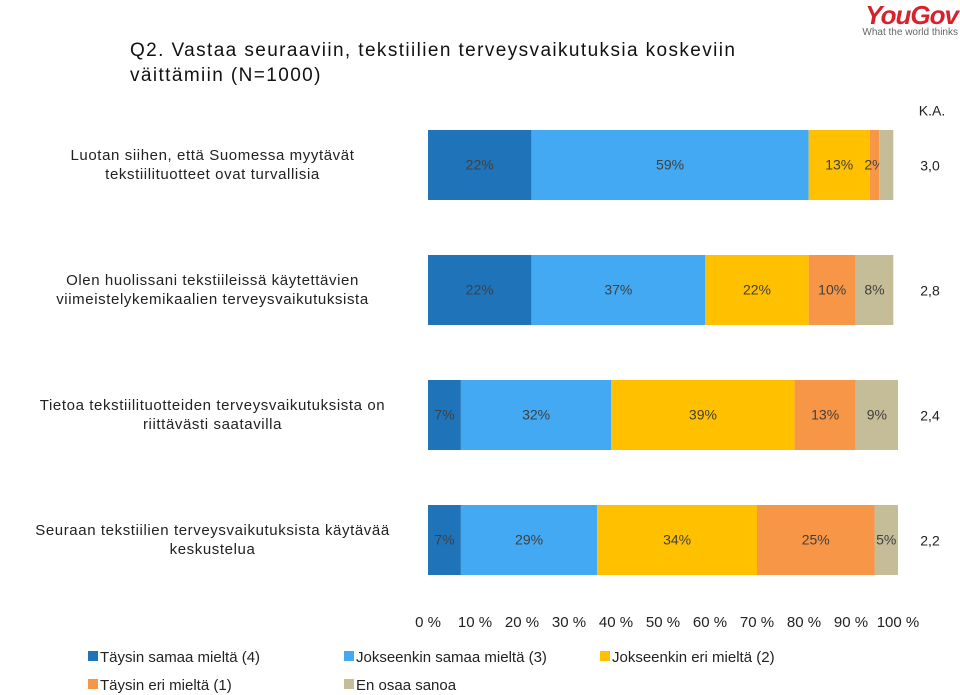 The width and height of the screenshot is (960, 695). Describe the element at coordinates (930, 416) in the screenshot. I see `mean-label: 2,4` at that location.